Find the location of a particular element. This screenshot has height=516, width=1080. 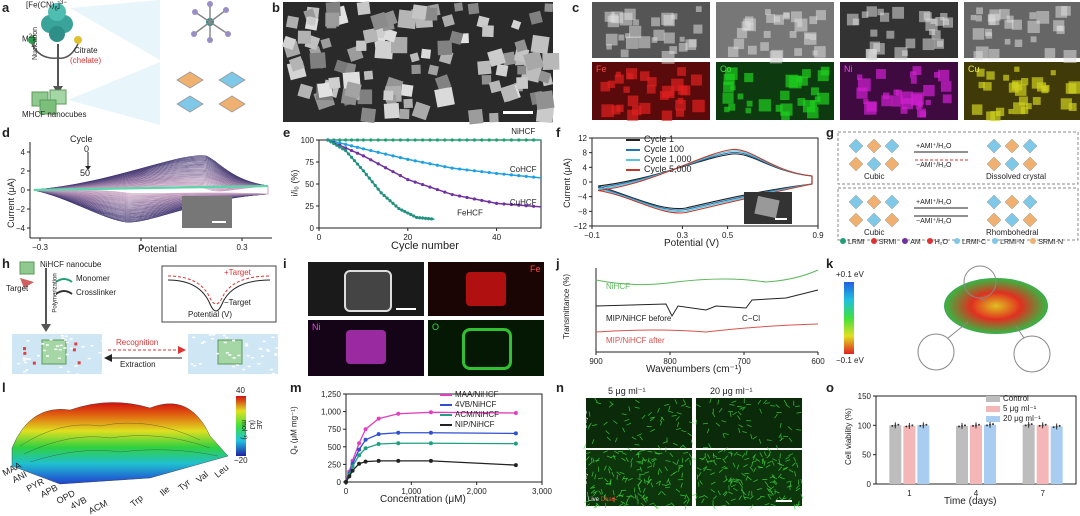

svgE-xtick: 0 is located at coordinates (319, 237).